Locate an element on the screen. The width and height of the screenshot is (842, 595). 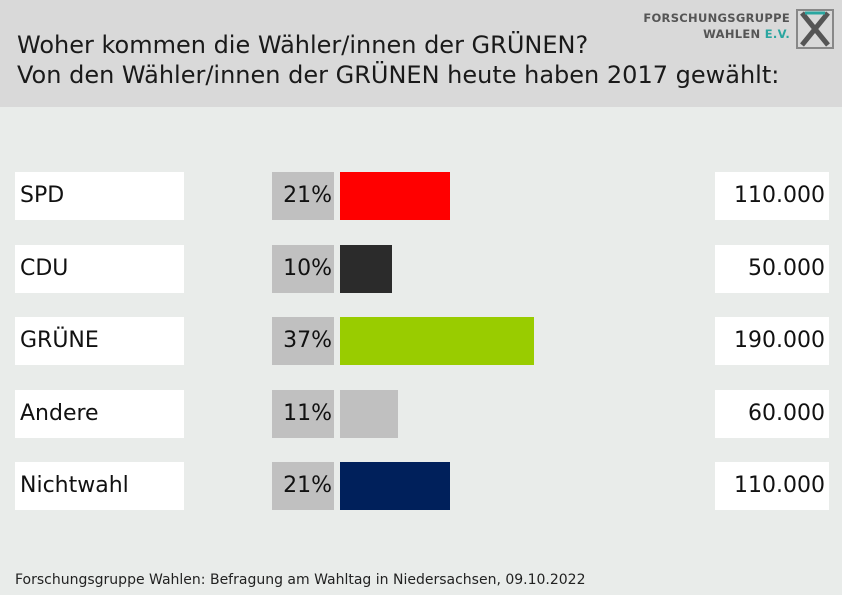
percent-label: 37% is located at coordinates (303, 341).